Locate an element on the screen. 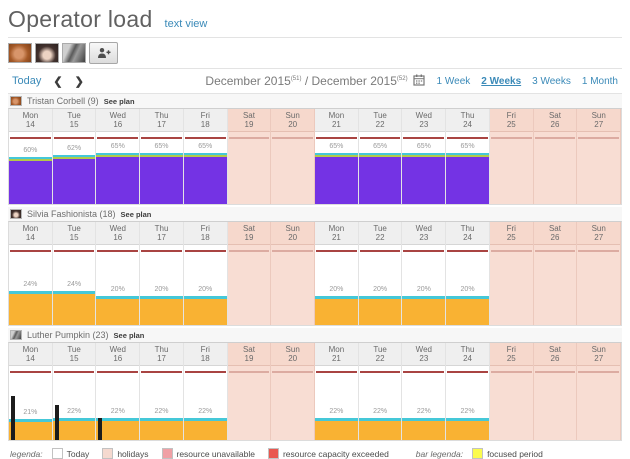 The width and height of the screenshot is (630, 459). day-column: Fri 25 is located at coordinates (511, 391).